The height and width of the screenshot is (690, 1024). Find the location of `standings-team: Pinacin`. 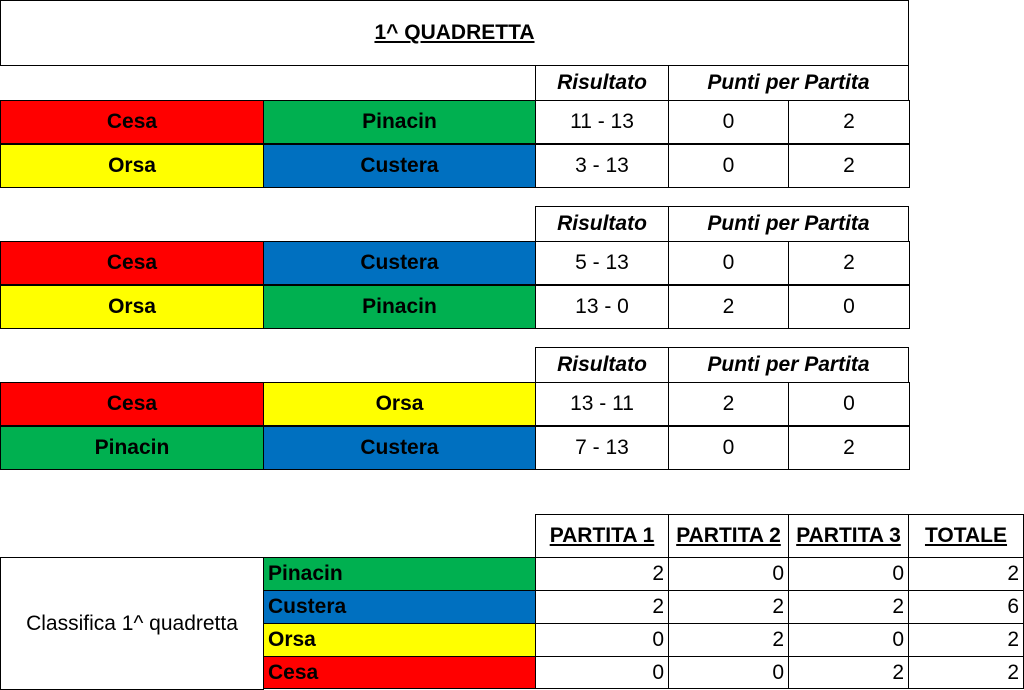

standings-team: Pinacin is located at coordinates (399, 574).